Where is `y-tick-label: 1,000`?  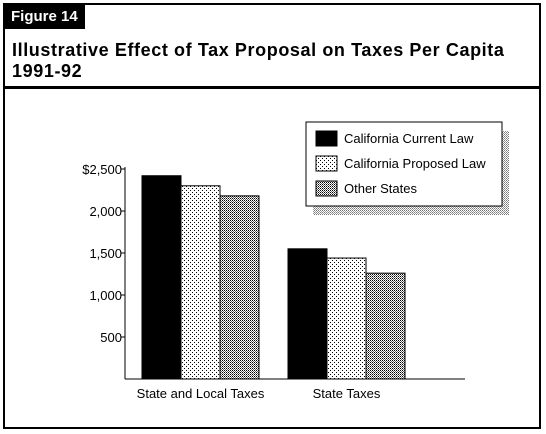 y-tick-label: 1,000 is located at coordinates (105, 295).